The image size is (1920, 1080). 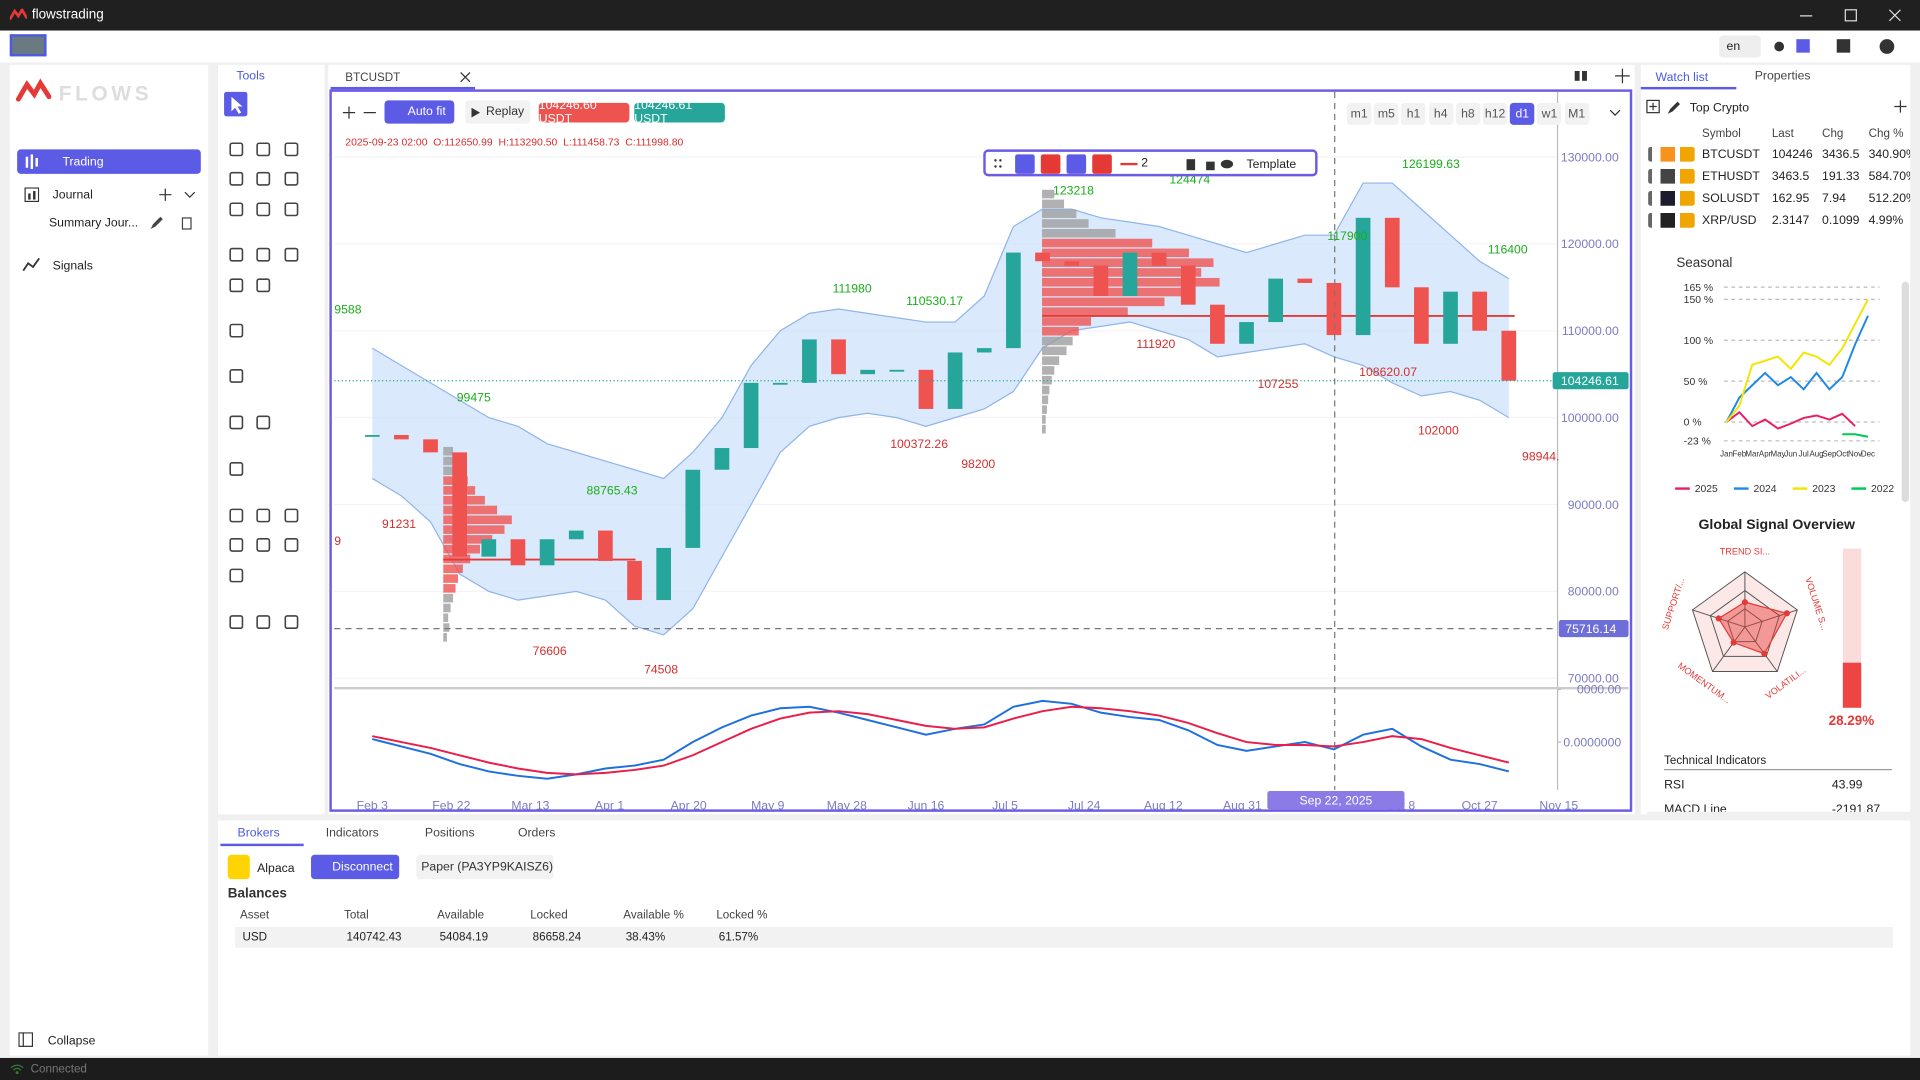 I want to click on timeframe-more, so click(x=1615, y=113).